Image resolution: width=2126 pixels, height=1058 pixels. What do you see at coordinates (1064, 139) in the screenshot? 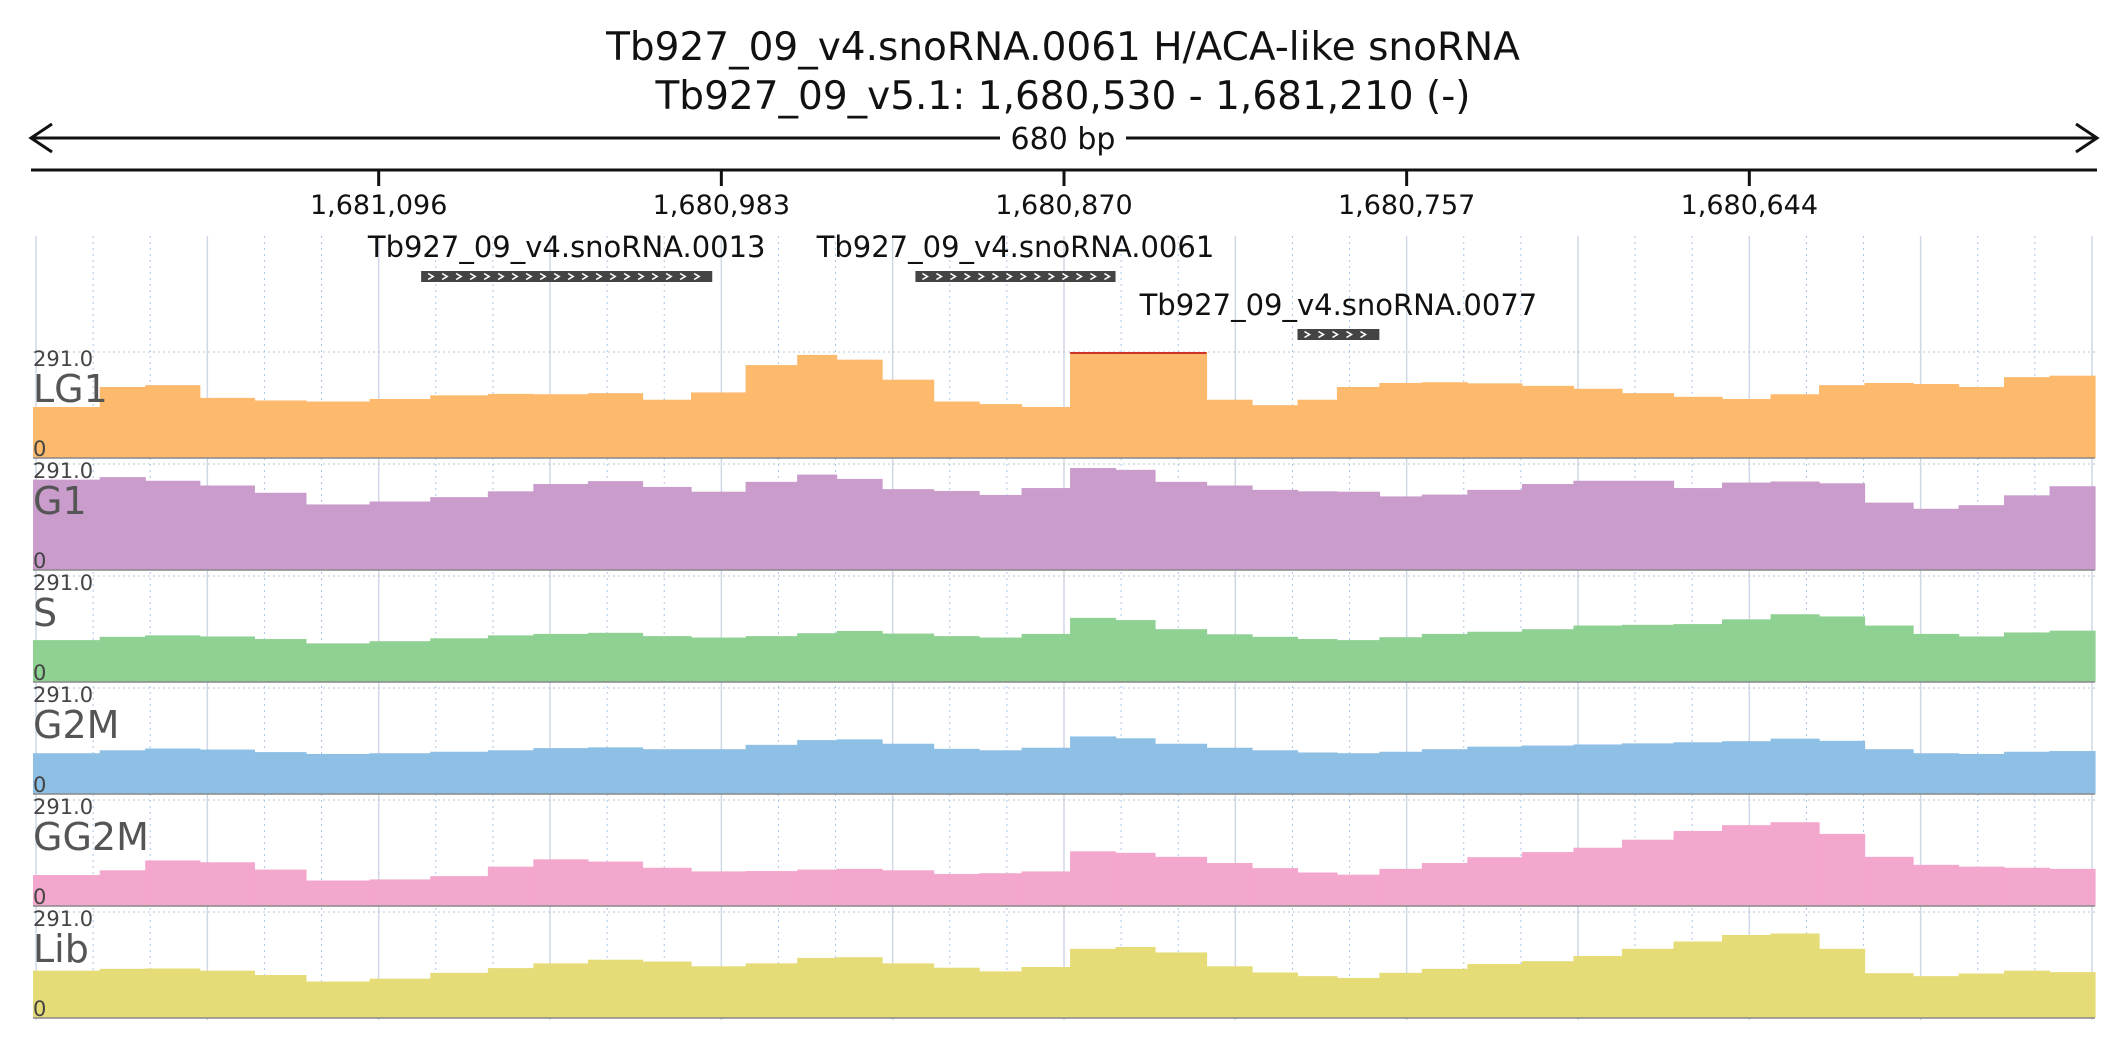
I see `span-ruler: 680 bp` at bounding box center [1064, 139].